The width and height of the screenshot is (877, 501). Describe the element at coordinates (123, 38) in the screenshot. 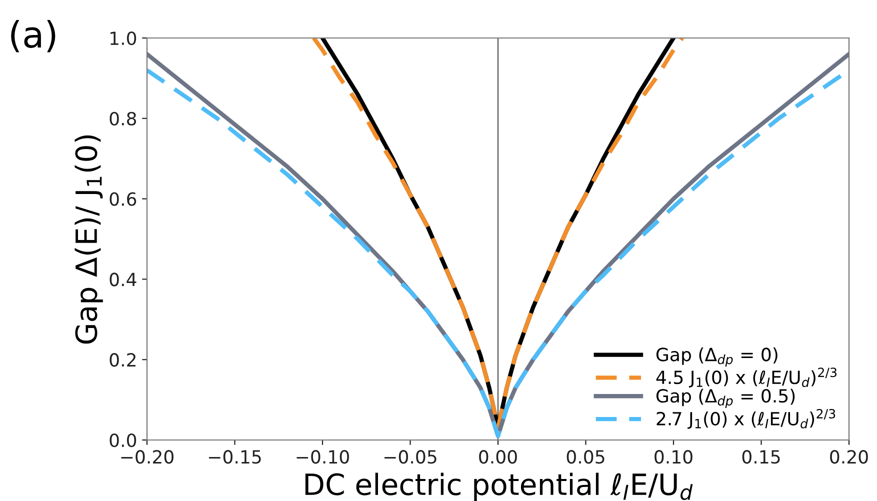

I see `y-tick-label: 1.0` at that location.